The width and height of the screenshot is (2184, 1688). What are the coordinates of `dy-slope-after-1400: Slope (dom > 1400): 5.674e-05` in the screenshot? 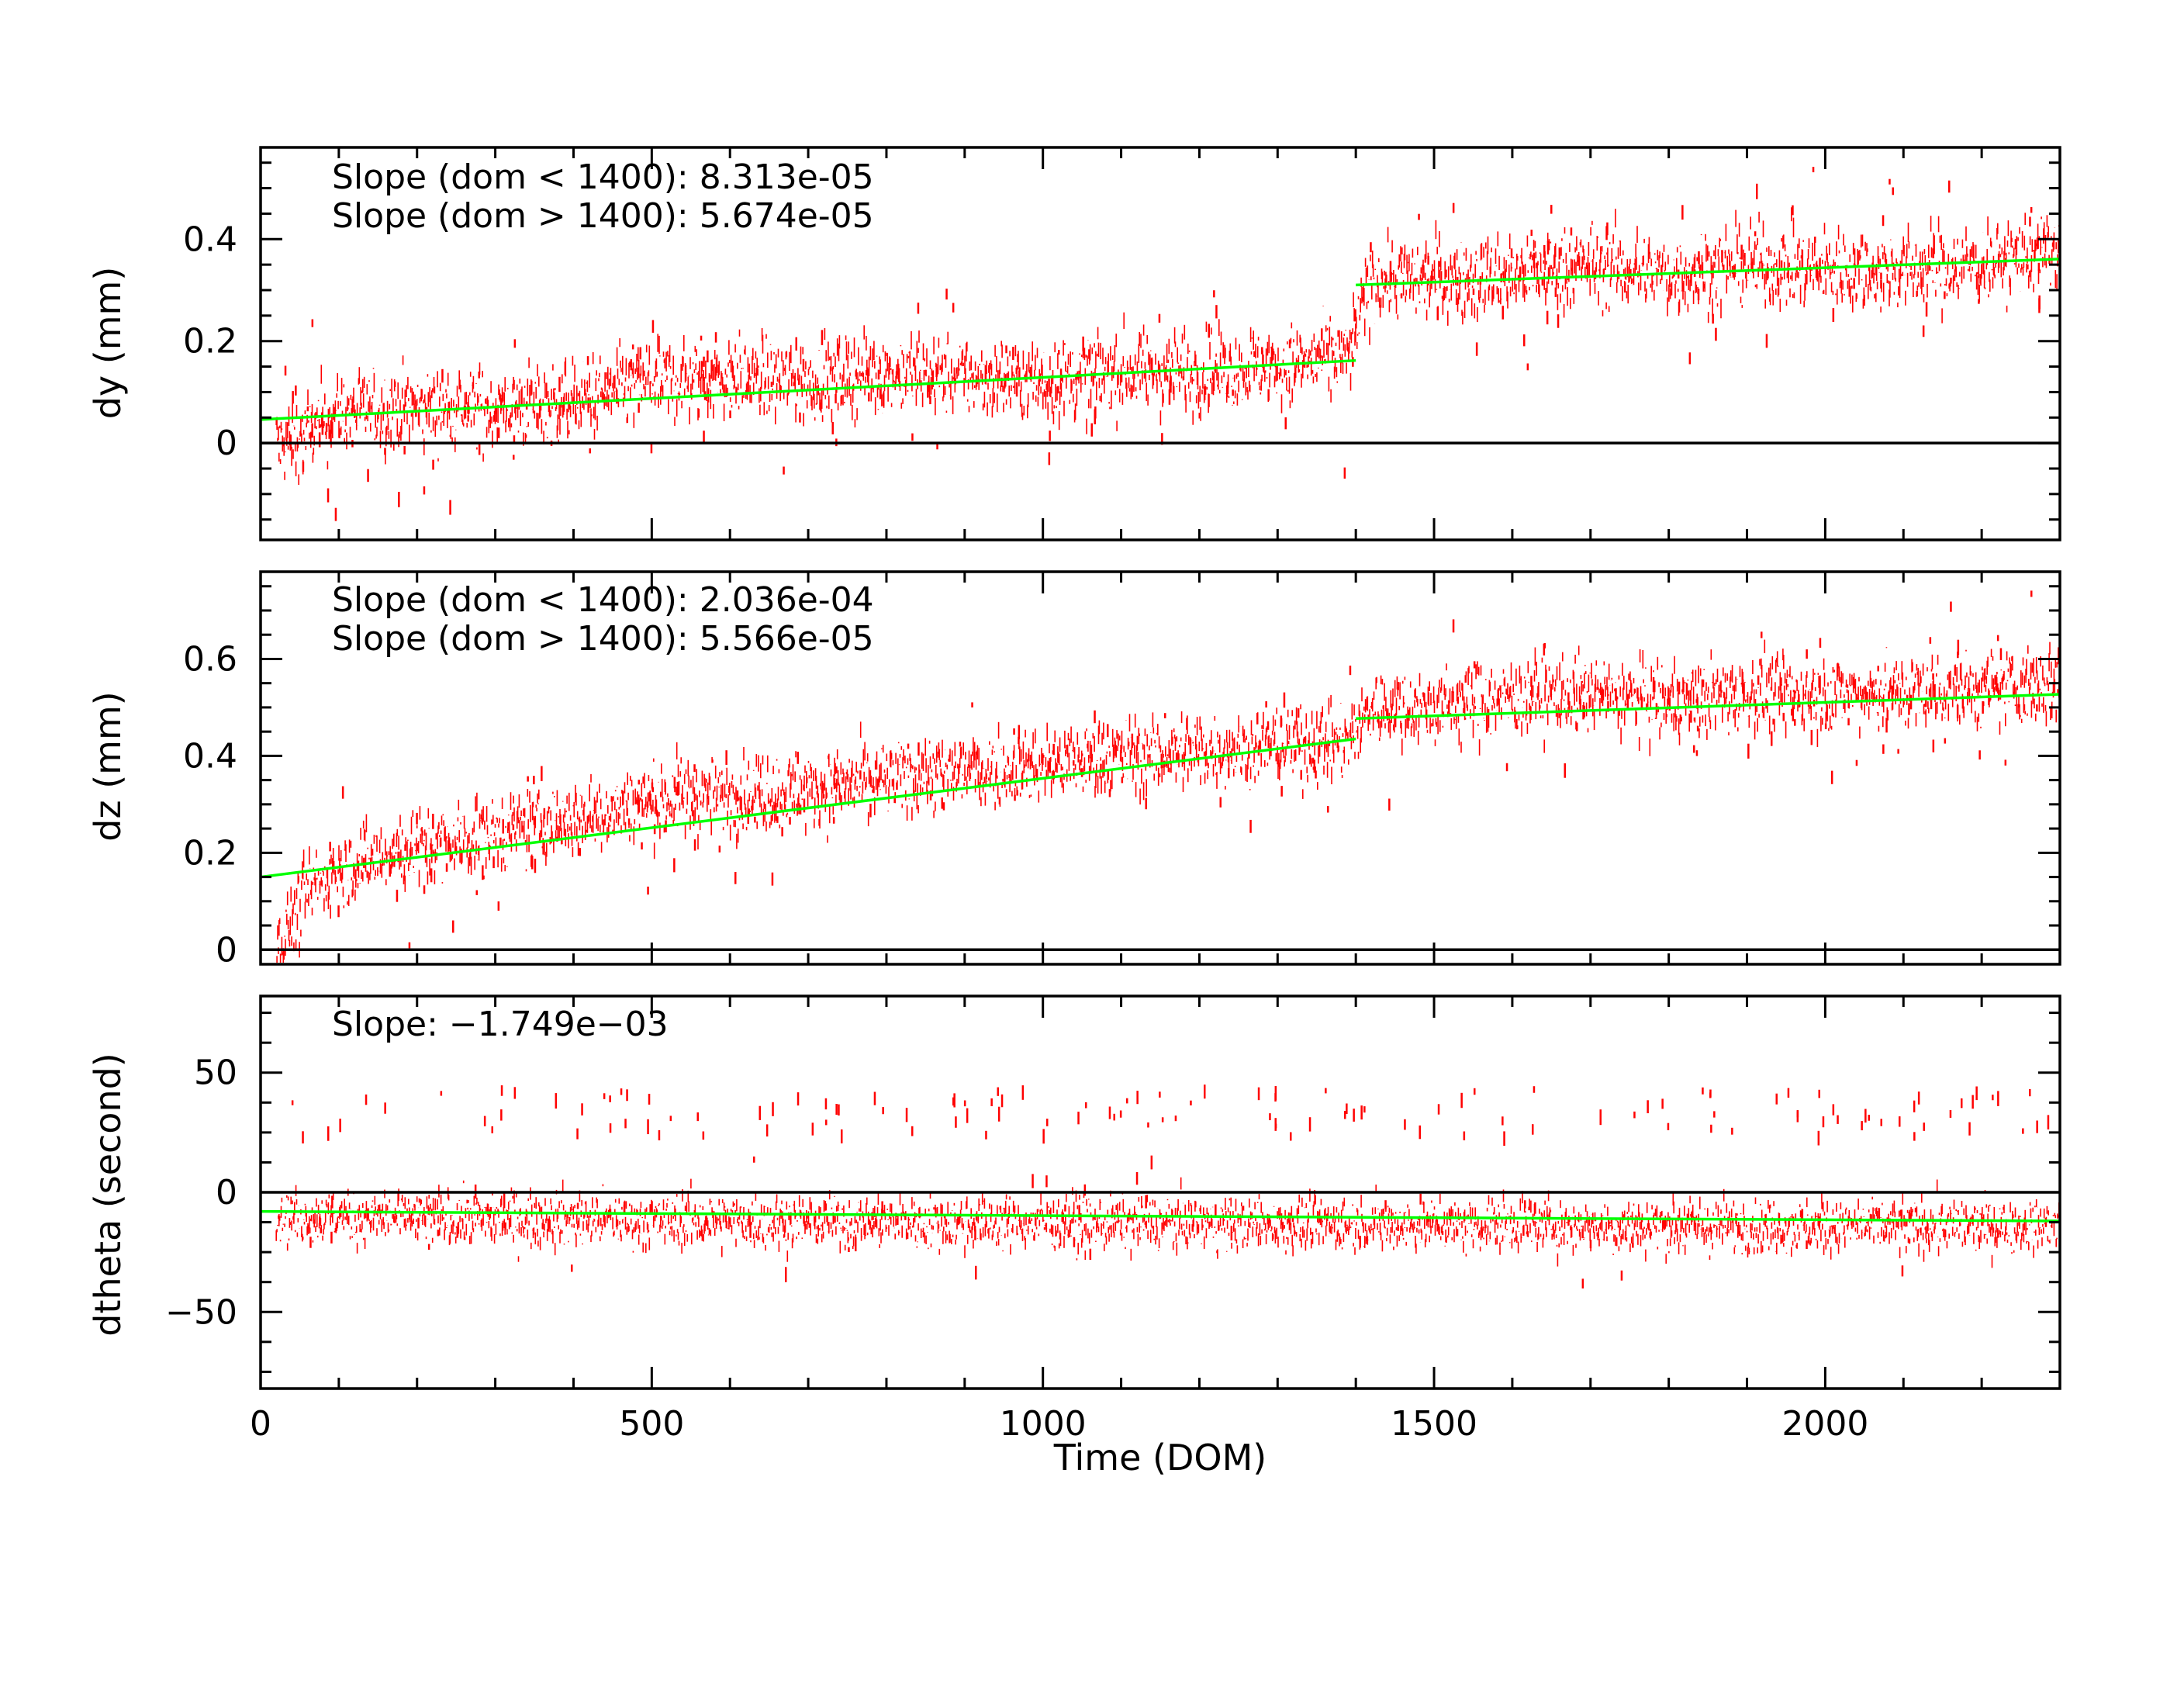 It's located at (603, 216).